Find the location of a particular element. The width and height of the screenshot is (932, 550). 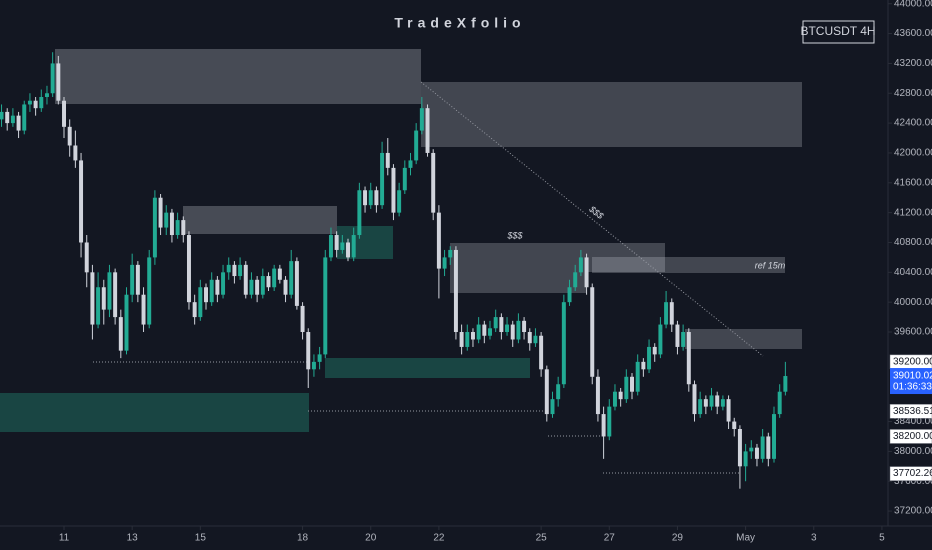

y-tick-label: 40000.00 is located at coordinates (913, 302).